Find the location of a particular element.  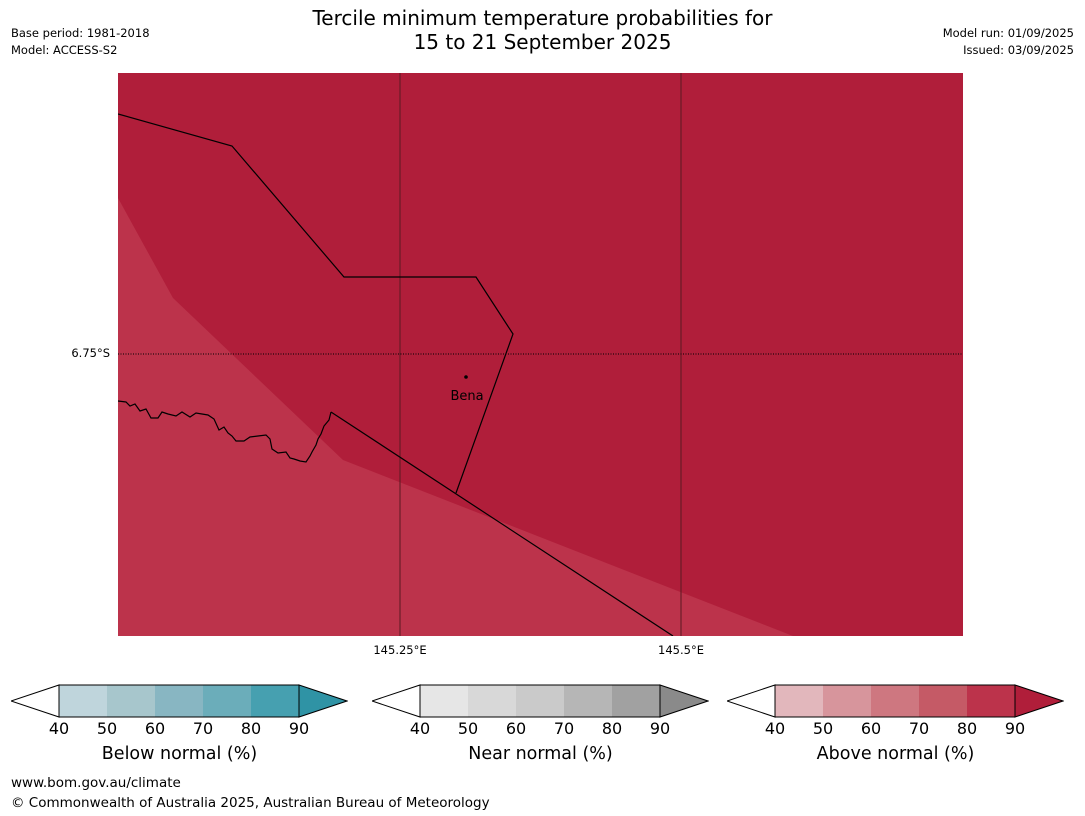

colorbar-above is located at coordinates (895, 701).